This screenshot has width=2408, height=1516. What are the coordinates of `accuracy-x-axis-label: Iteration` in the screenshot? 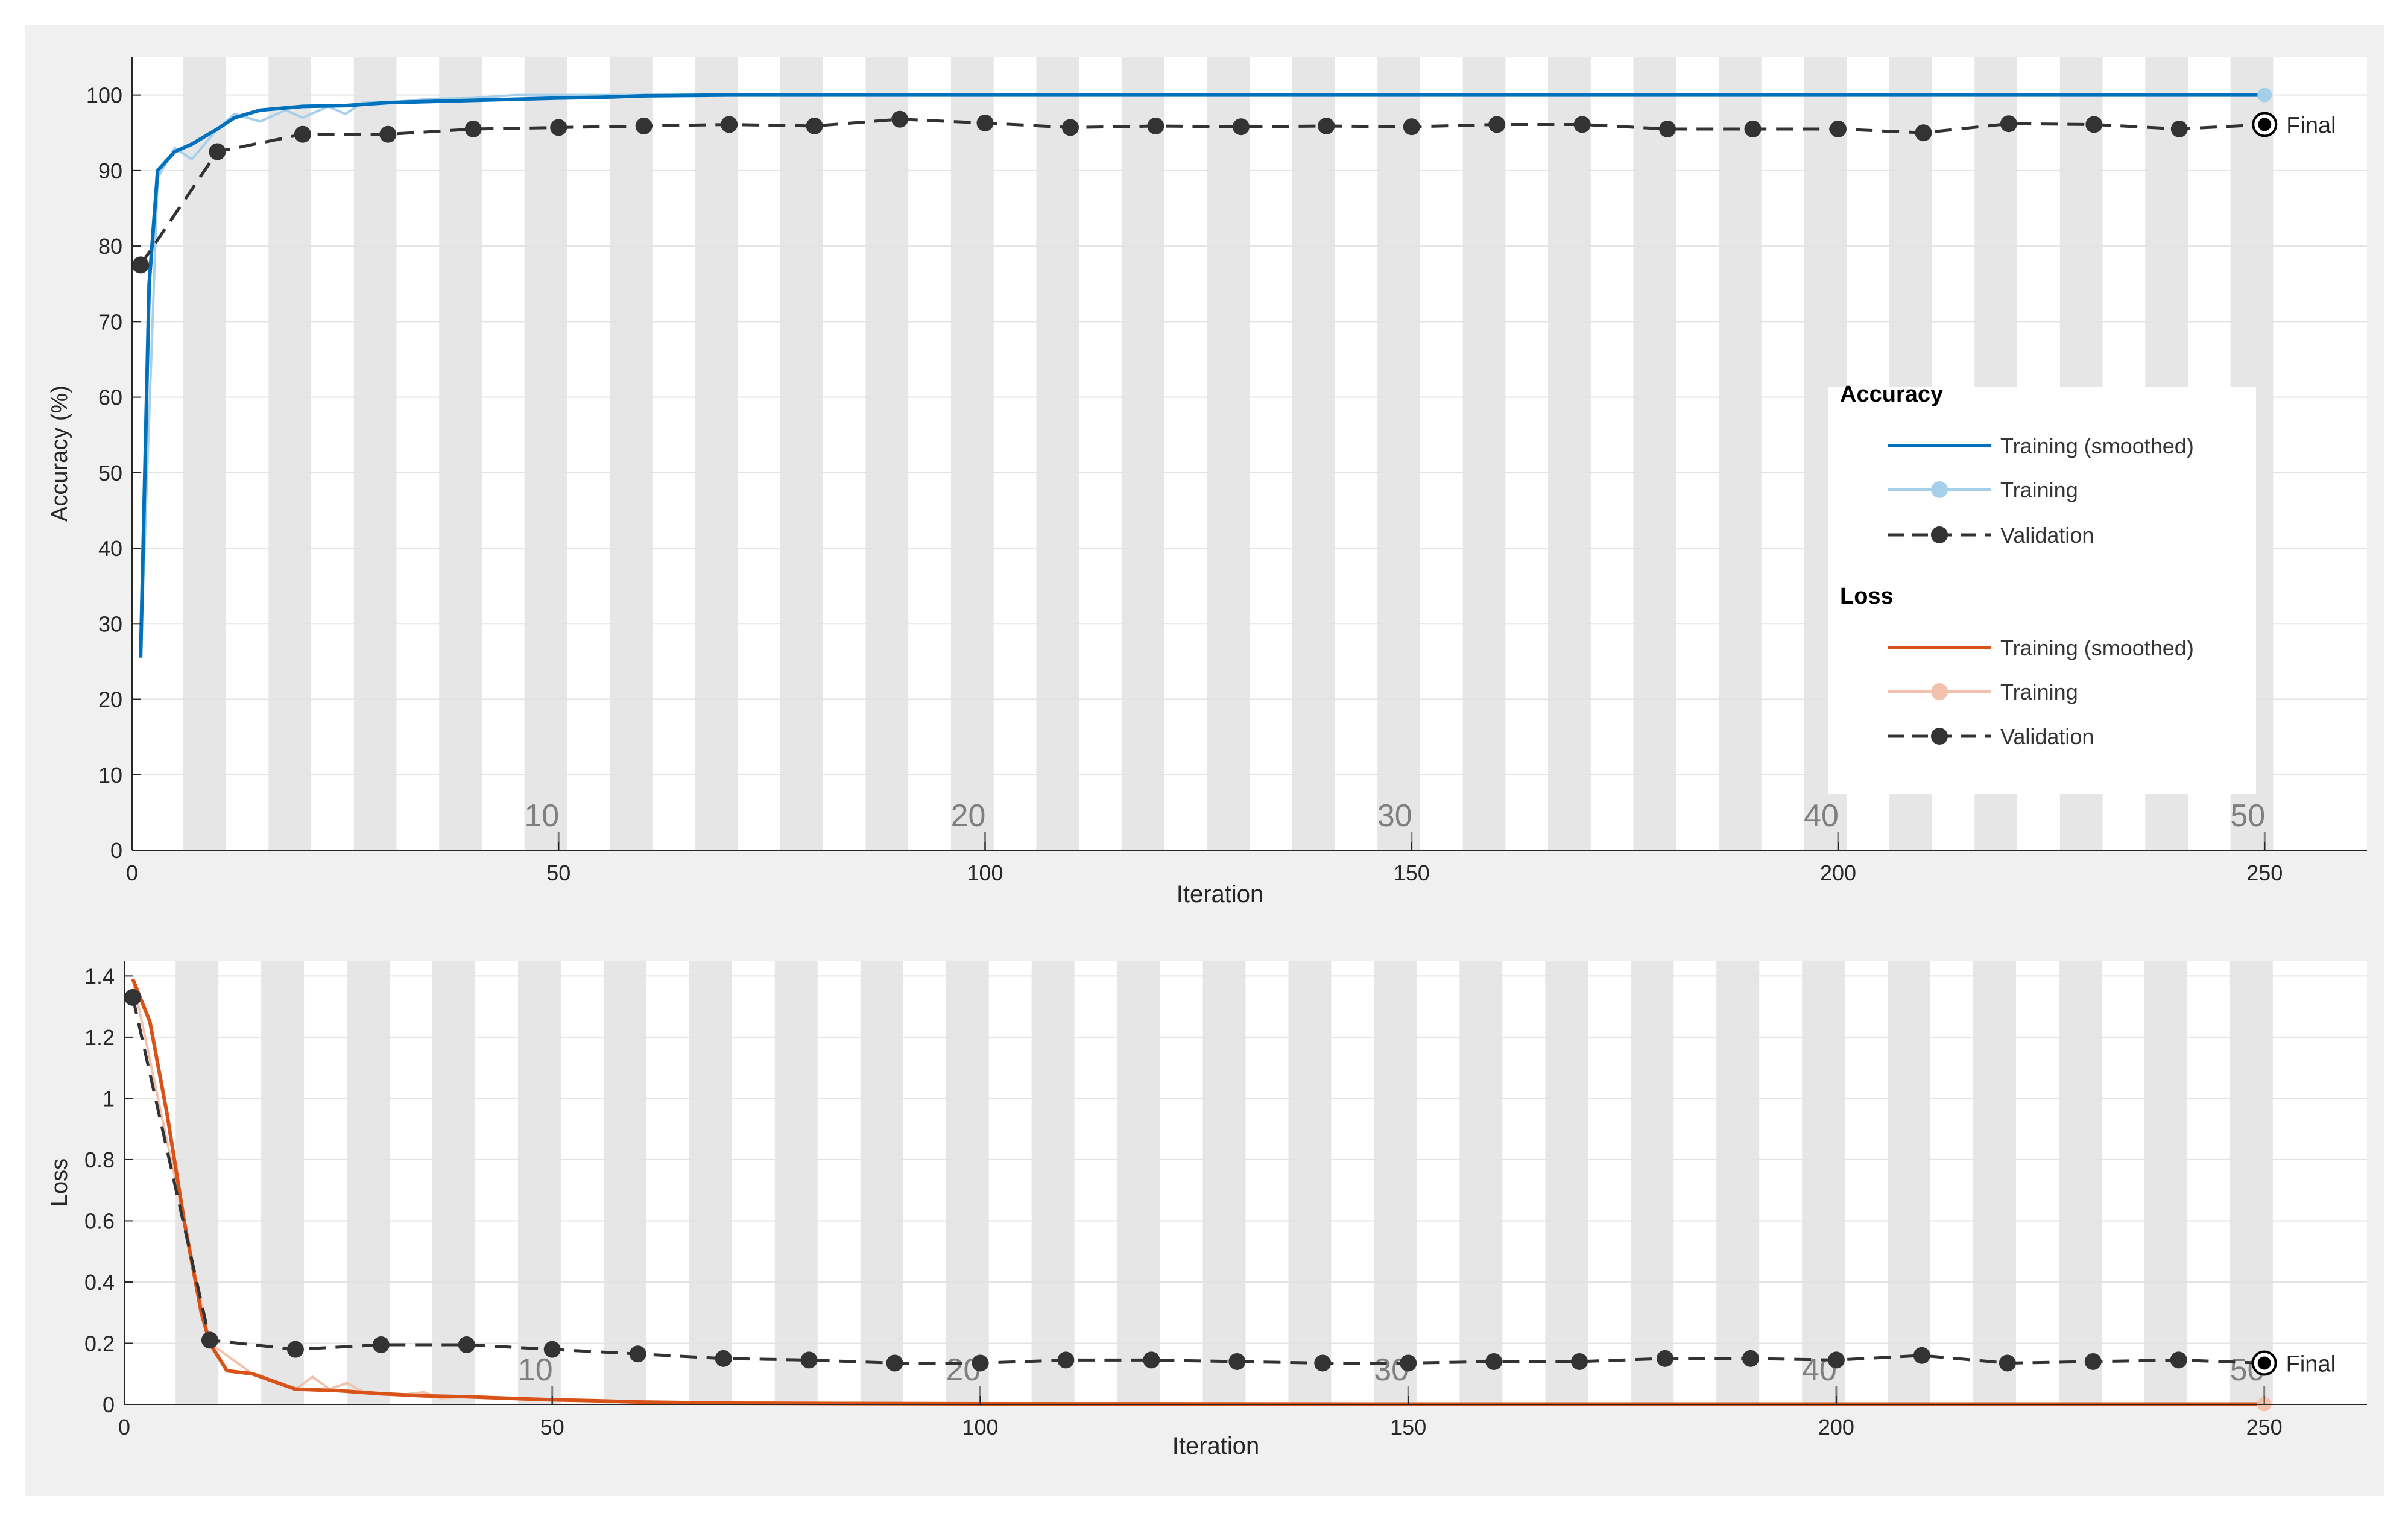 It's located at (1221, 894).